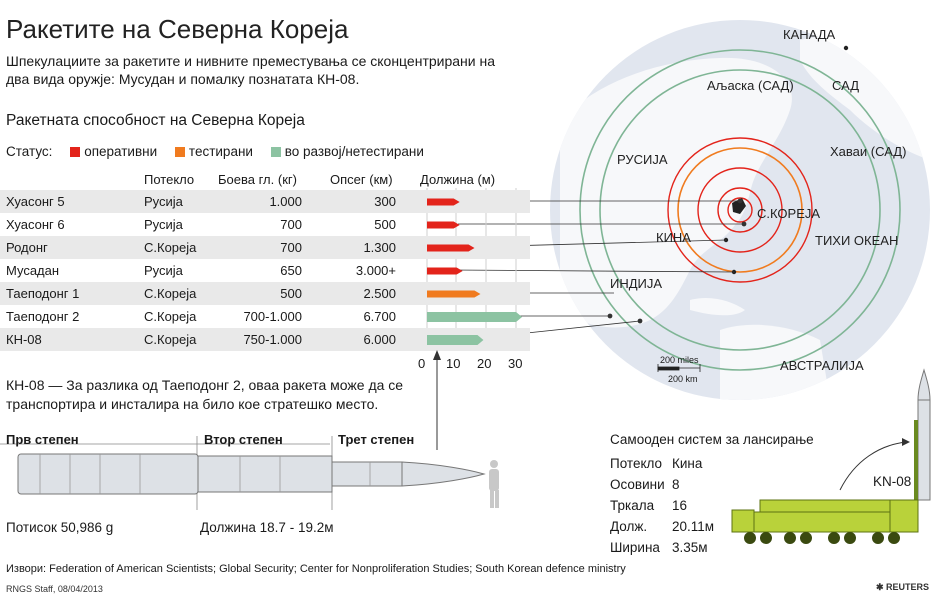  What do you see at coordinates (750, 85) in the screenshot?
I see `map-label-alaska: Аљаска (САД)` at bounding box center [750, 85].